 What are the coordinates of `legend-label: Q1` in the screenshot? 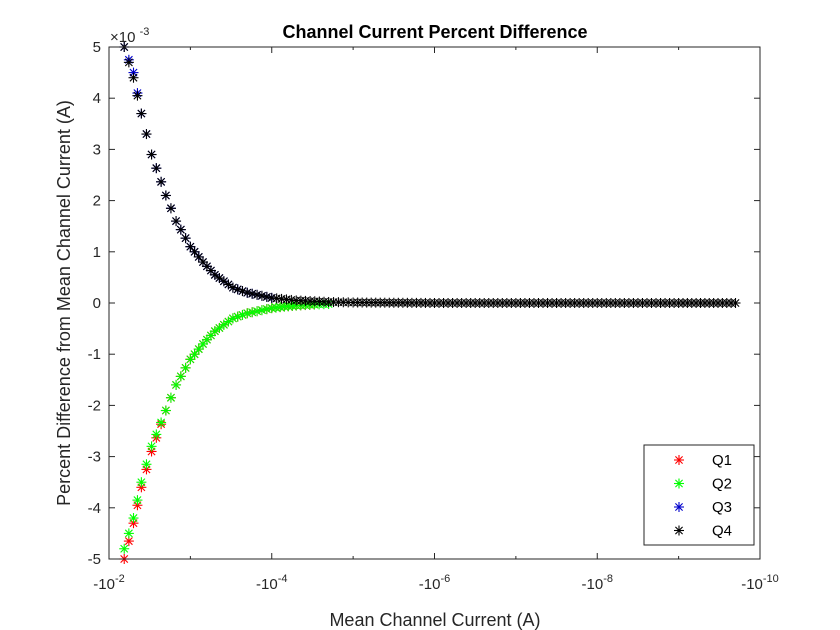 It's located at (722, 460).